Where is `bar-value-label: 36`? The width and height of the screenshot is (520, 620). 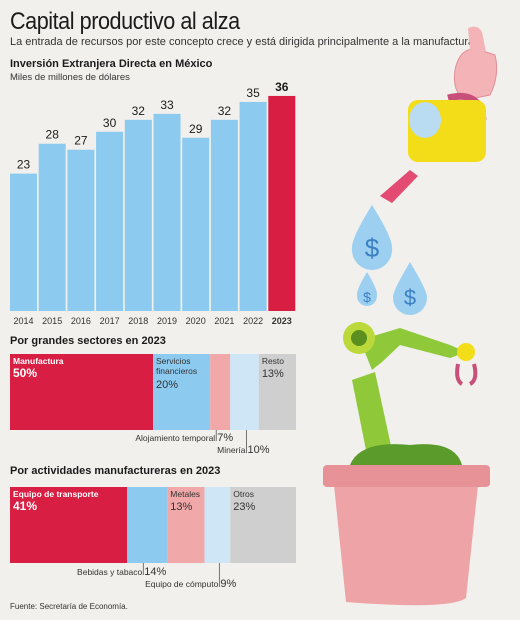
bar-value-label: 36 is located at coordinates (282, 87).